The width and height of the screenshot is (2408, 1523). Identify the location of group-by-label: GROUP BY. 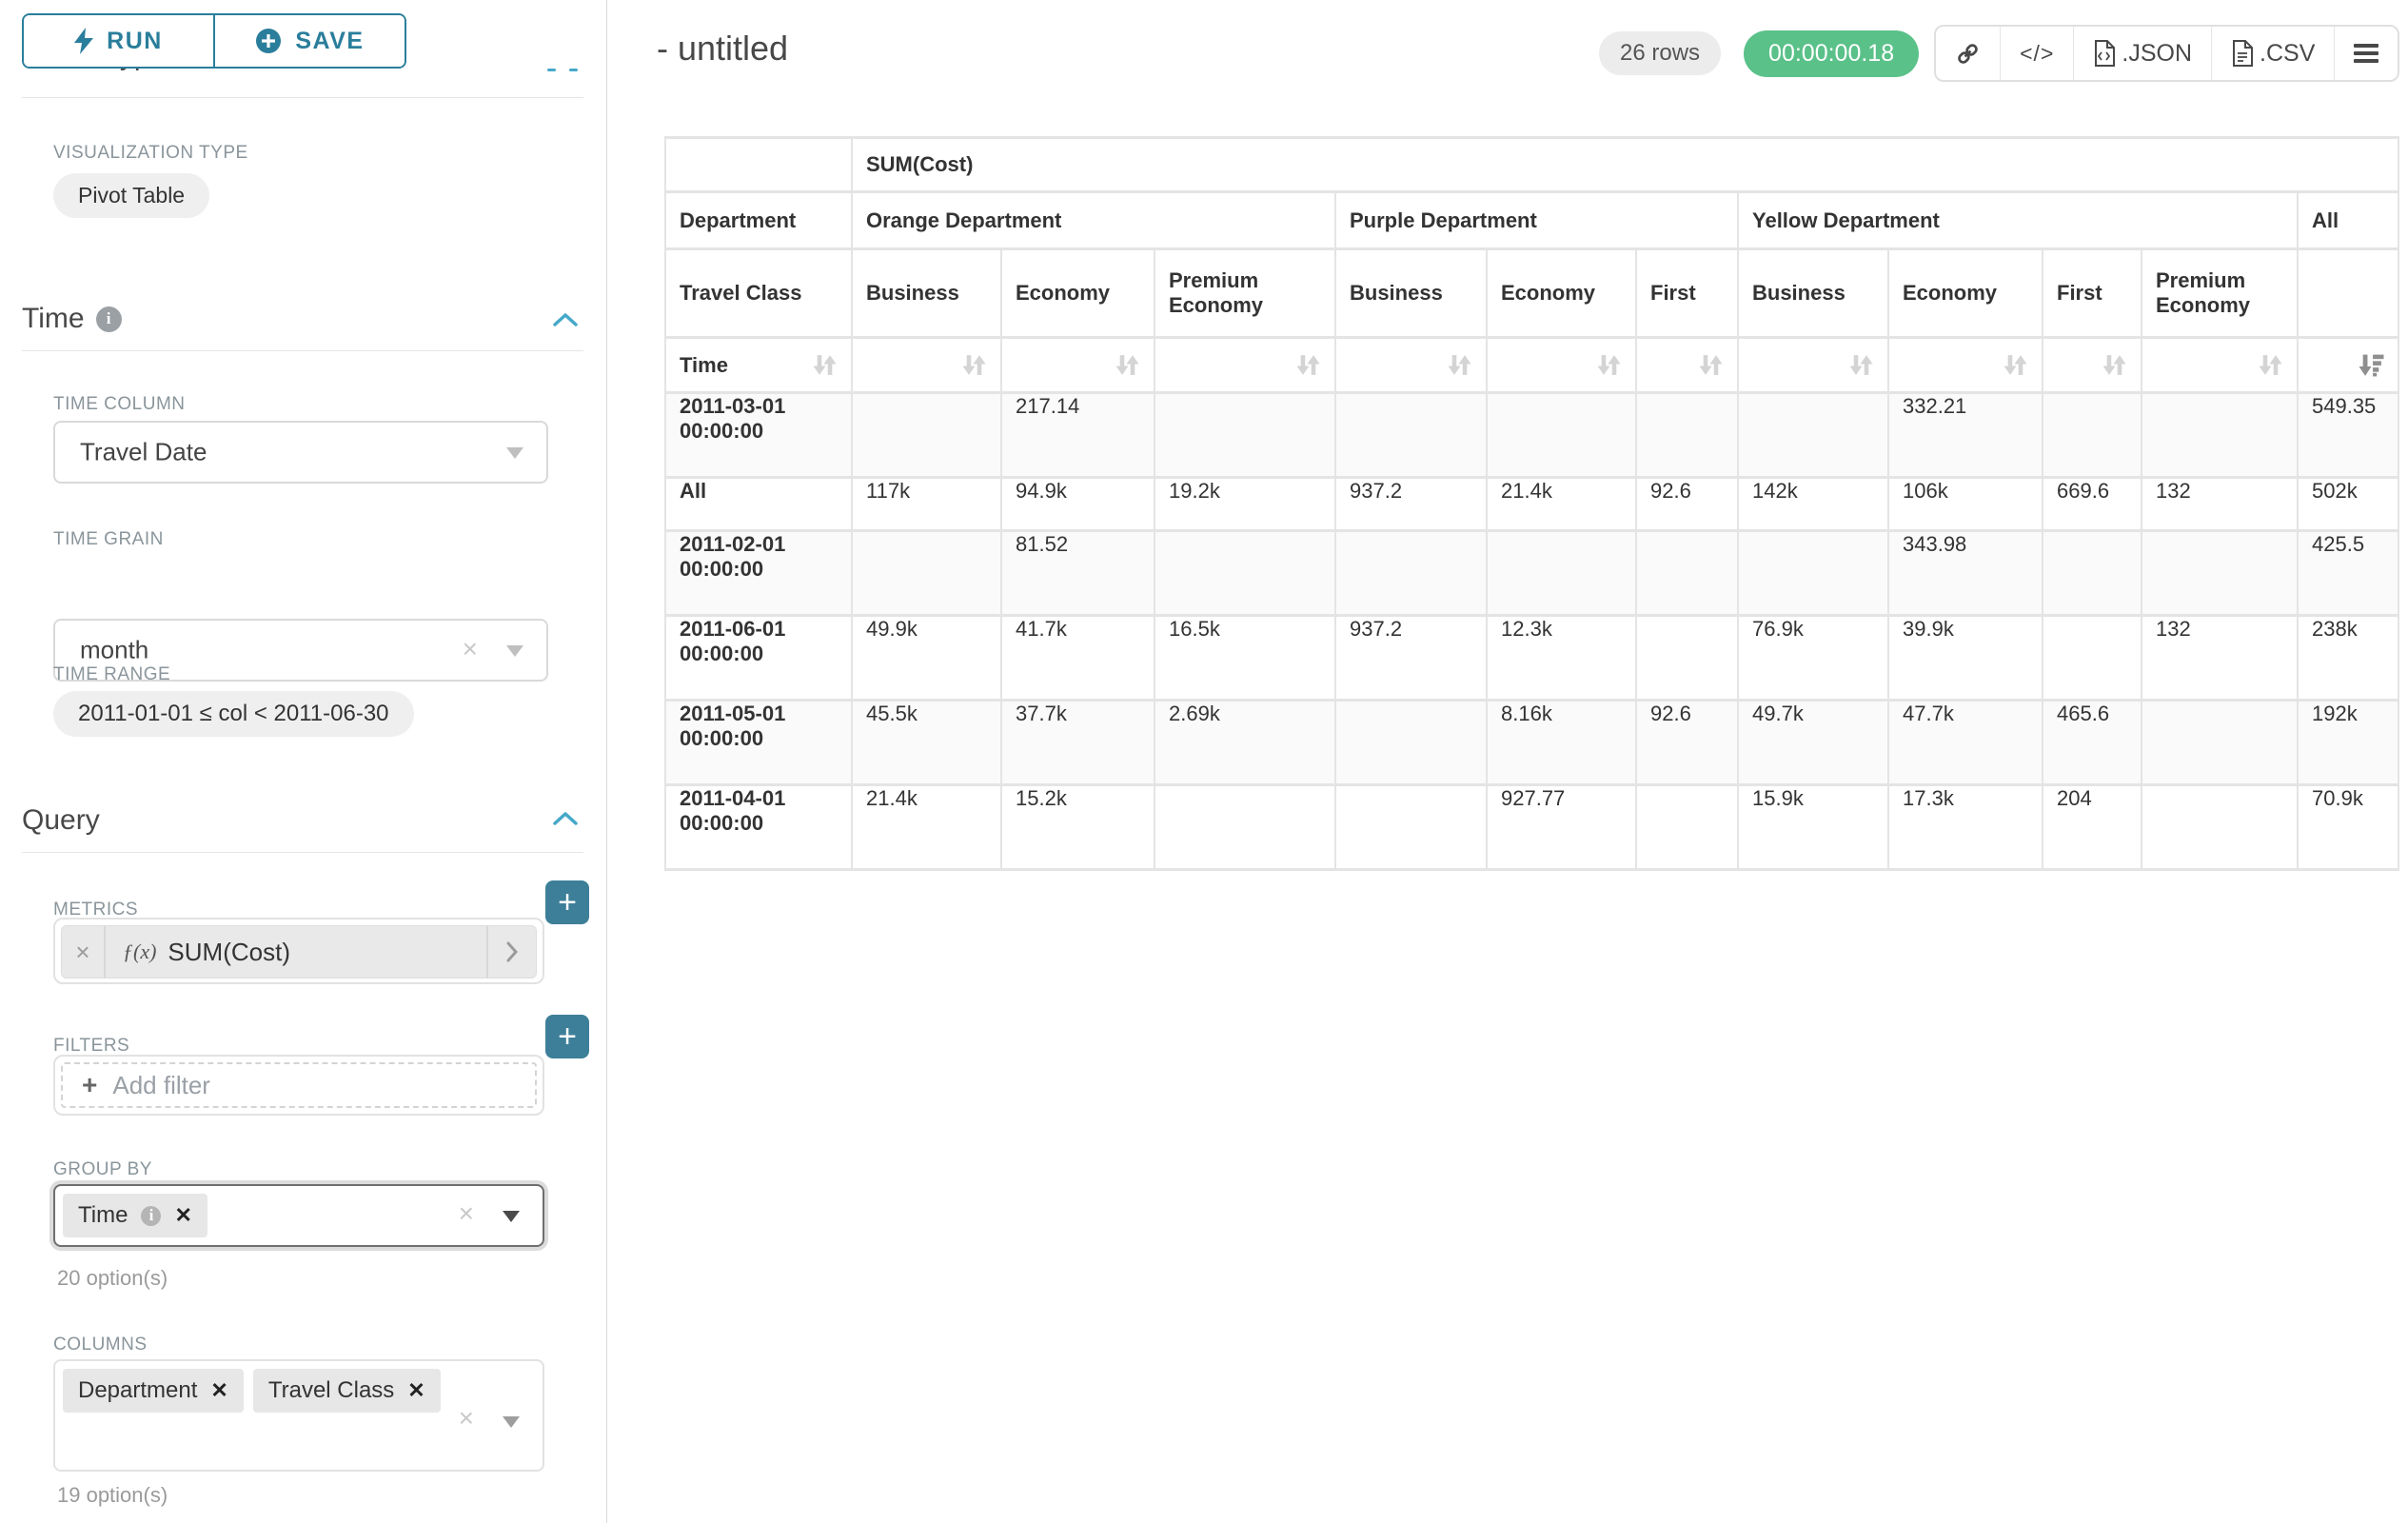
(102, 1169).